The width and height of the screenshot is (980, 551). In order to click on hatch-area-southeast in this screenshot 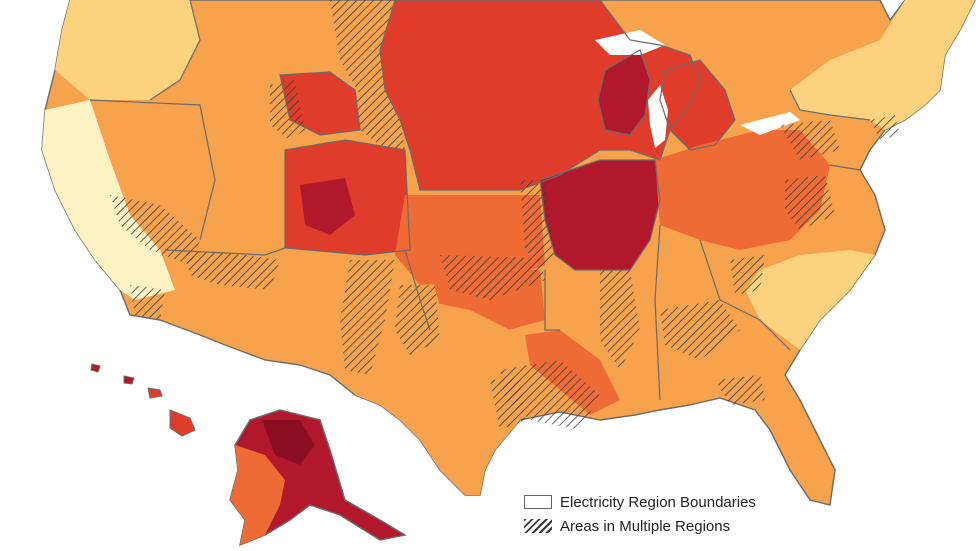, I will do `click(700, 330)`.